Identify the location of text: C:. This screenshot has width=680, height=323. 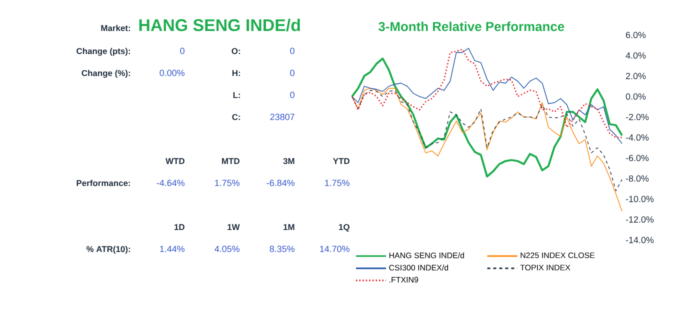
(236, 117).